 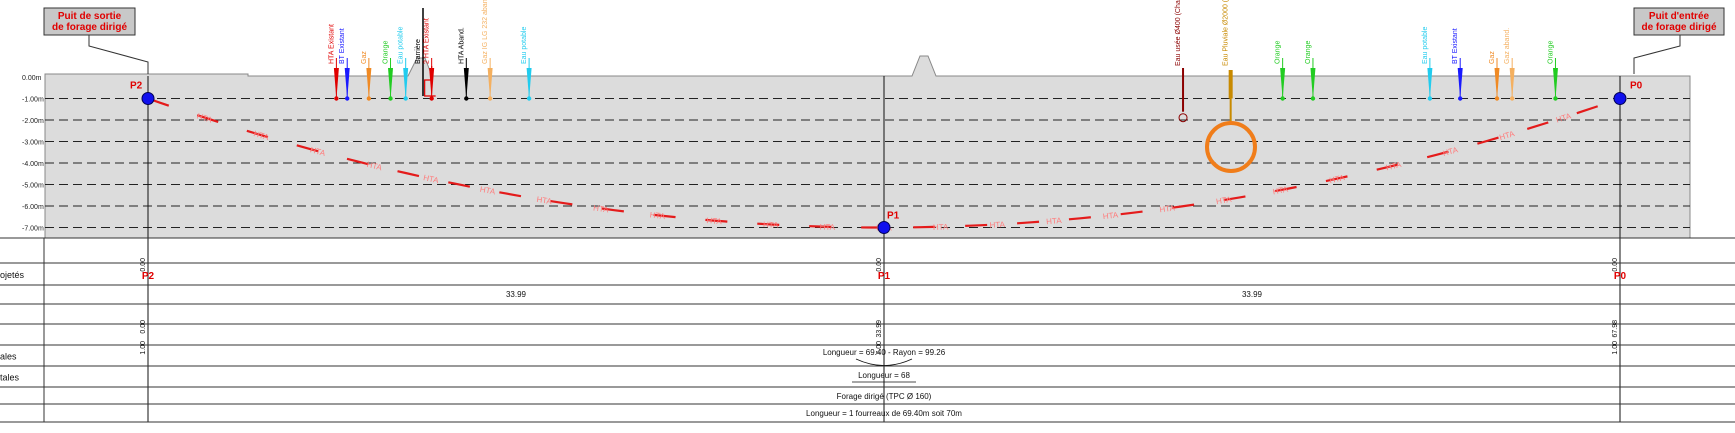 What do you see at coordinates (1679, 40) in the screenshot?
I see `entry-box: Puit d'entrée de forage dirigé` at bounding box center [1679, 40].